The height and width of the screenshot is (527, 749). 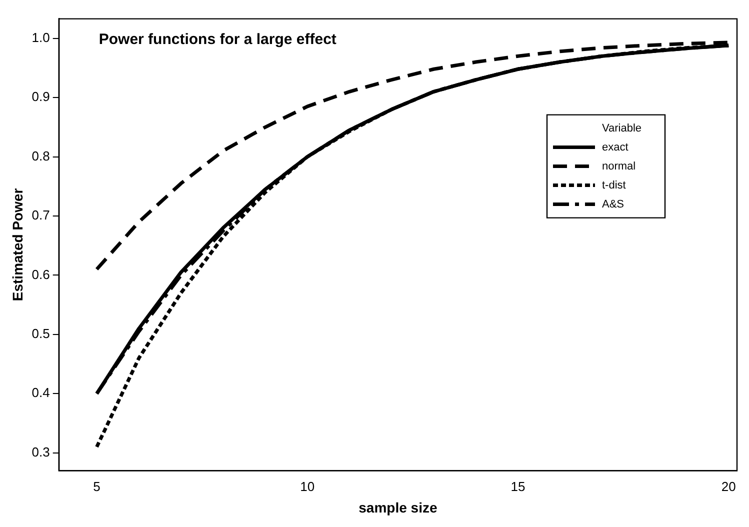 What do you see at coordinates (41, 215) in the screenshot?
I see `y-tick-label: 0.7` at bounding box center [41, 215].